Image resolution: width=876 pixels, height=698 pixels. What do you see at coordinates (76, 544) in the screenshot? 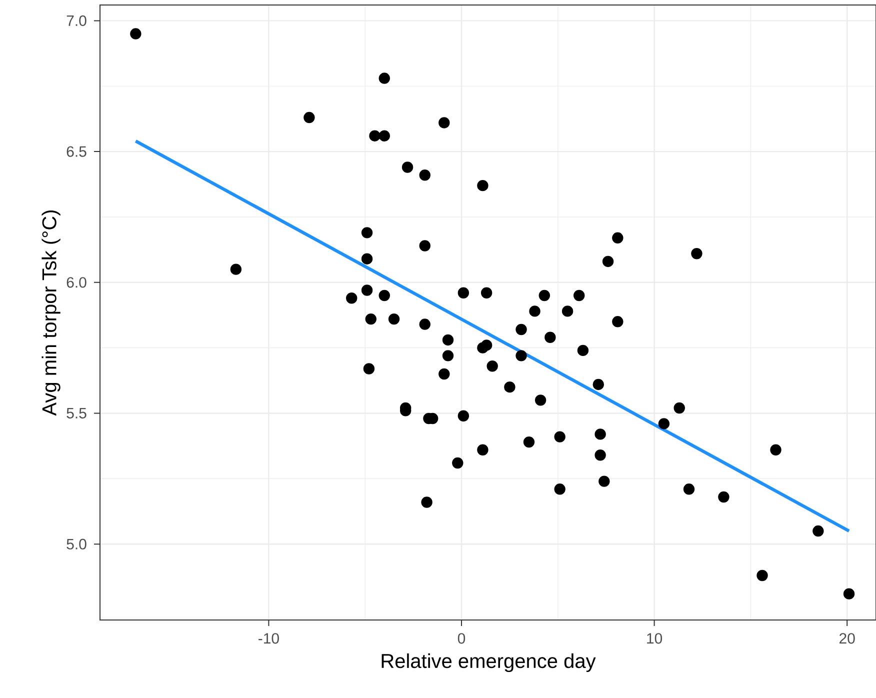
I see `y-tick-label: 5.0` at bounding box center [76, 544].